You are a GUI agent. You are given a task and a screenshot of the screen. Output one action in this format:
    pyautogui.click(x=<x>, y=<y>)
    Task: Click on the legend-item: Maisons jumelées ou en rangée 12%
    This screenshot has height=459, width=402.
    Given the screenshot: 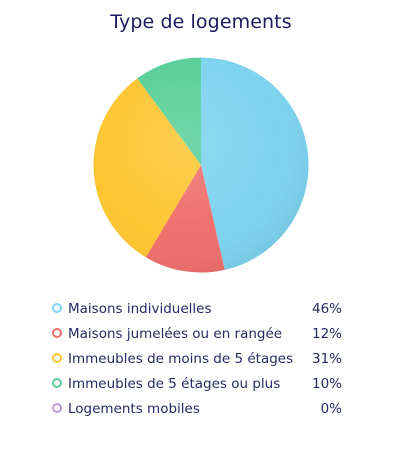 What is the action you would take?
    pyautogui.click(x=198, y=333)
    